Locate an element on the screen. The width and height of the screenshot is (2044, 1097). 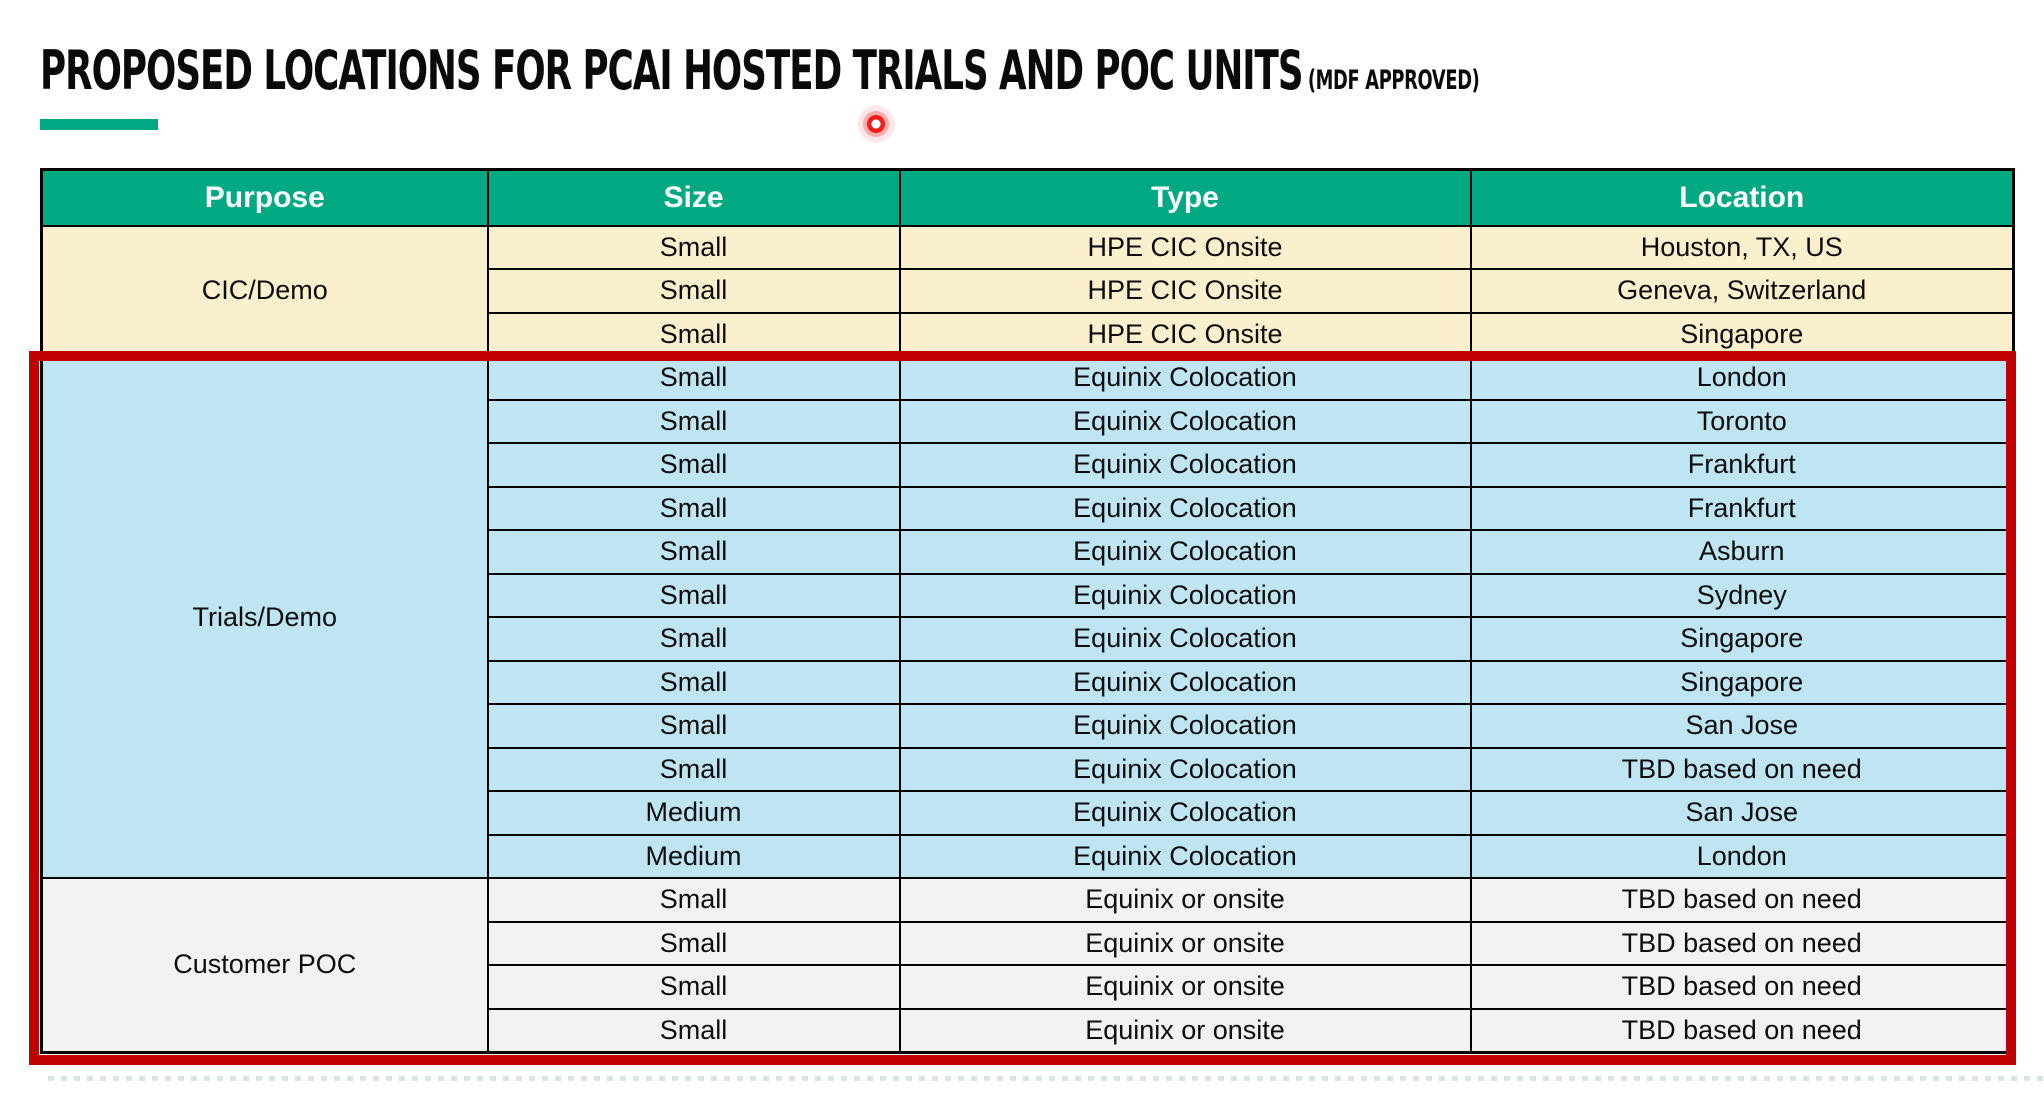
column-header-type: Type is located at coordinates (1185, 197).